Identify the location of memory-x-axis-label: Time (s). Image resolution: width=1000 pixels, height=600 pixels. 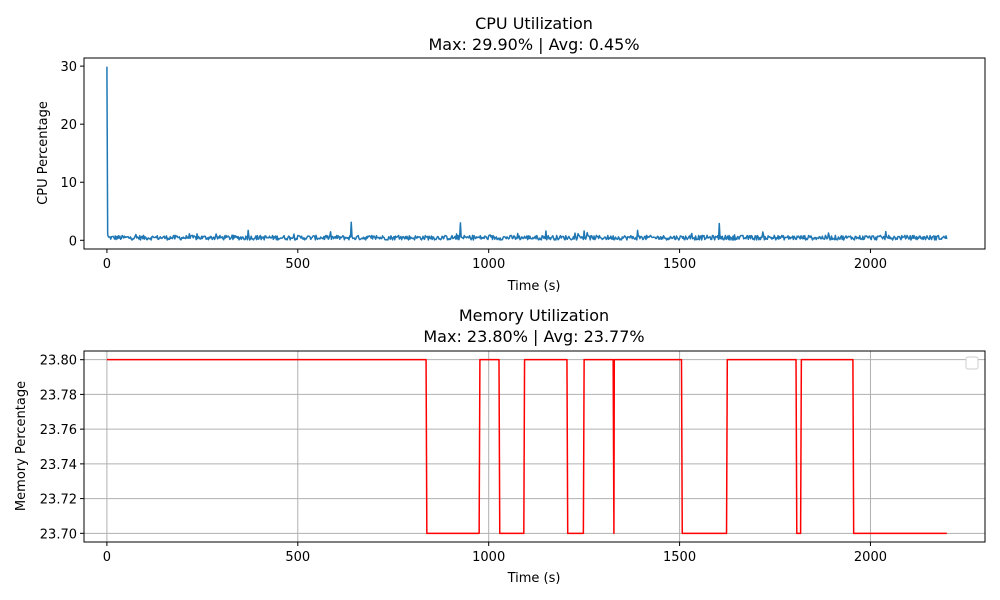
(534, 578).